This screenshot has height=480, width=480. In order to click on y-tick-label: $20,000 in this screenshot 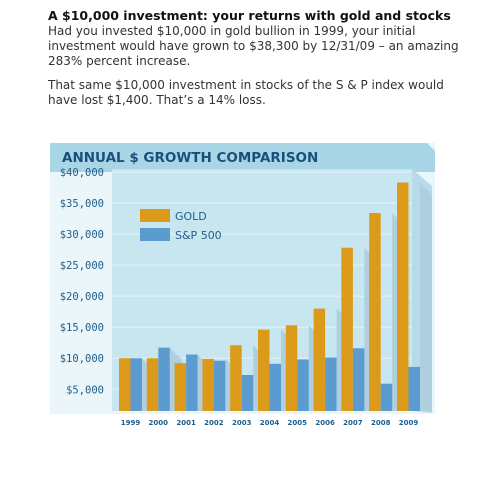, I will do `click(82, 297)`.